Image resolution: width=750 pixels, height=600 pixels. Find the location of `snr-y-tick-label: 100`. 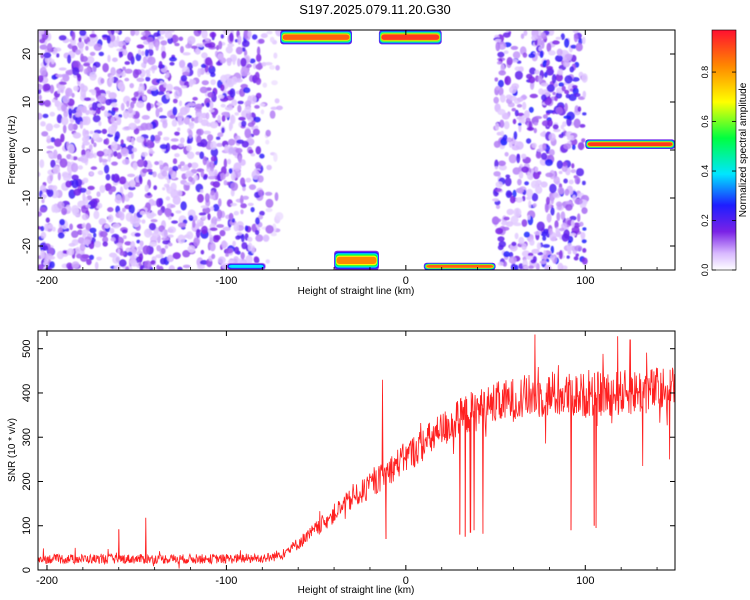

snr-y-tick-label: 100 is located at coordinates (27, 526).